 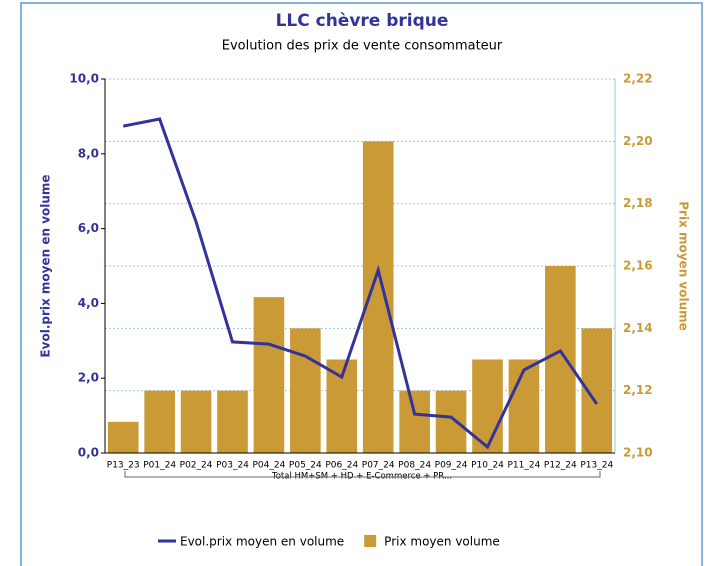 I want to click on y2-tick-label: 2,18, so click(x=638, y=203).